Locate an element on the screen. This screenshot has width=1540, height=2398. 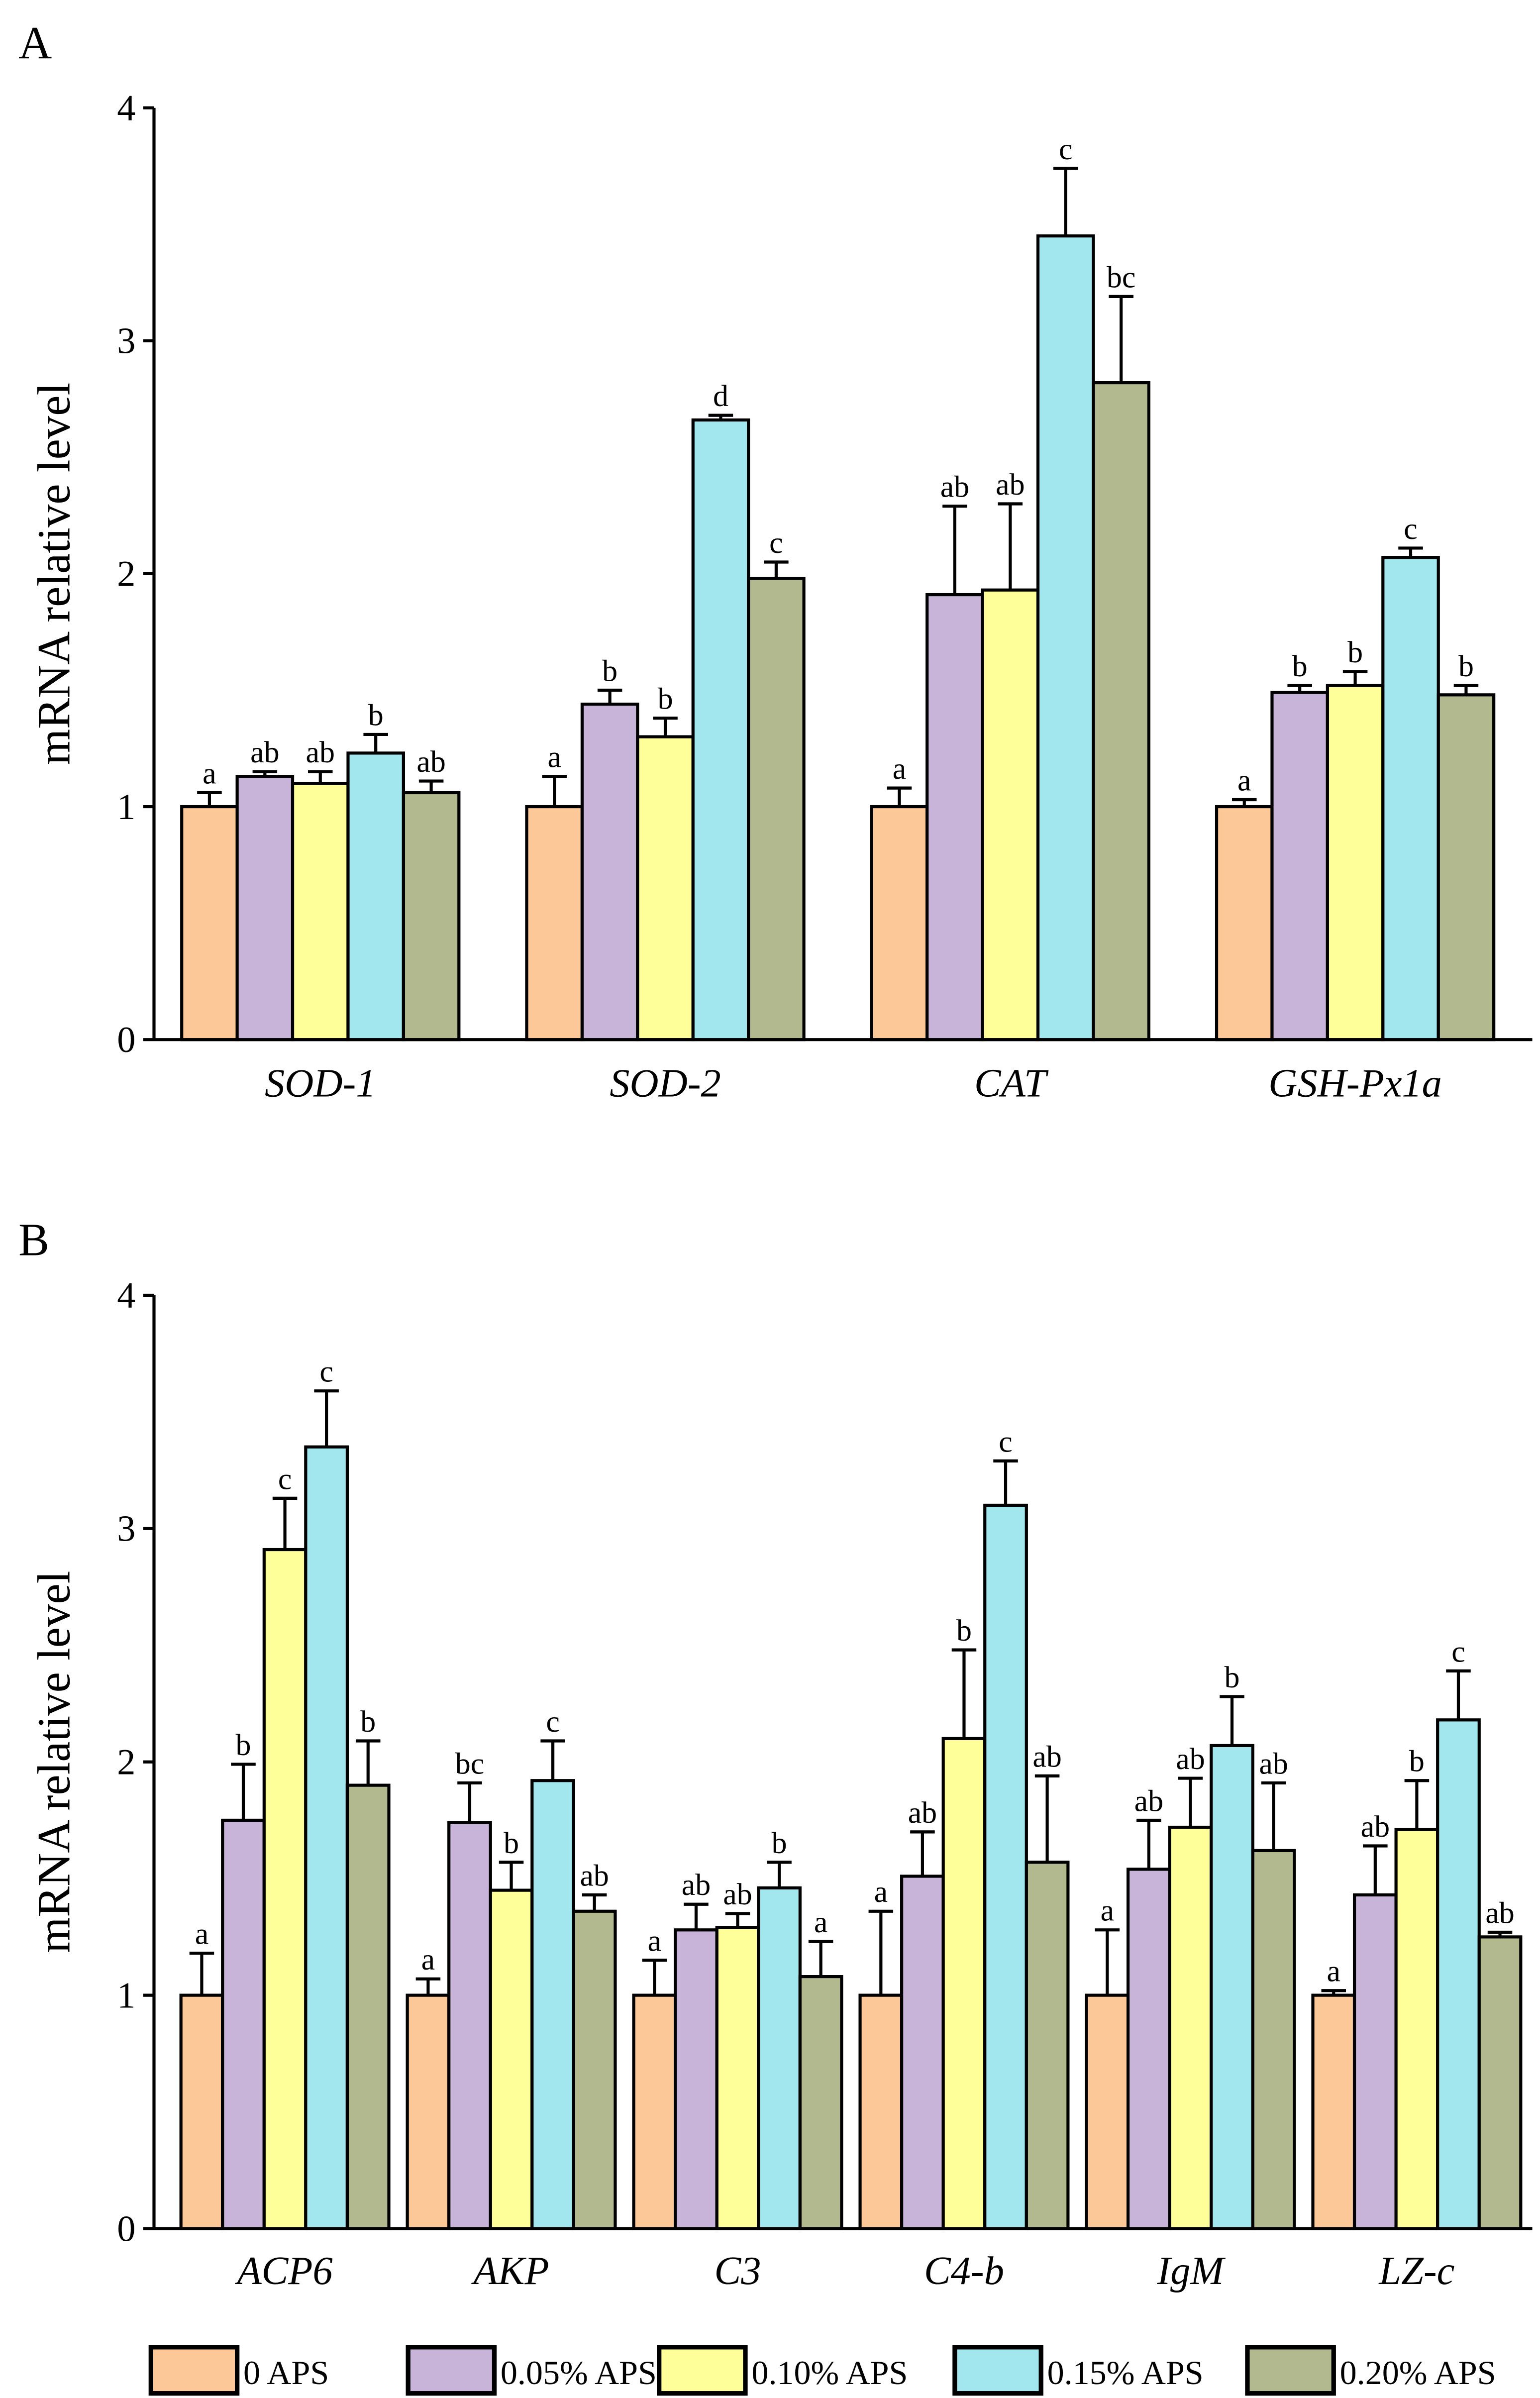
legend-label: 0.15% APS is located at coordinates (1126, 2373).